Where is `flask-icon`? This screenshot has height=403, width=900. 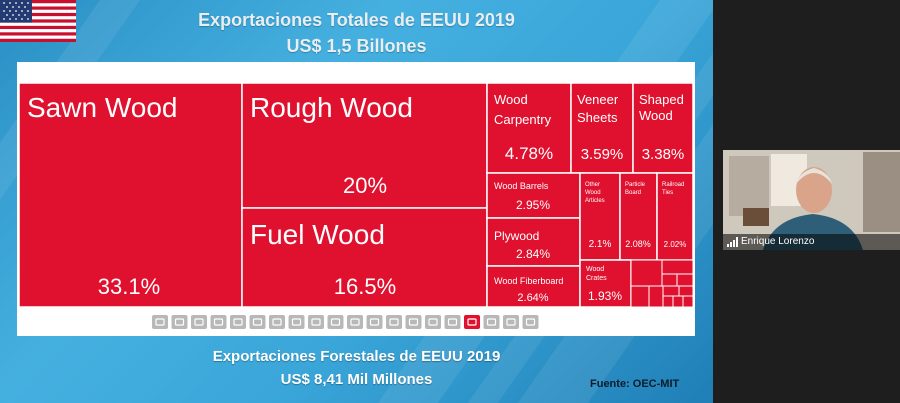 flask-icon is located at coordinates (218, 322).